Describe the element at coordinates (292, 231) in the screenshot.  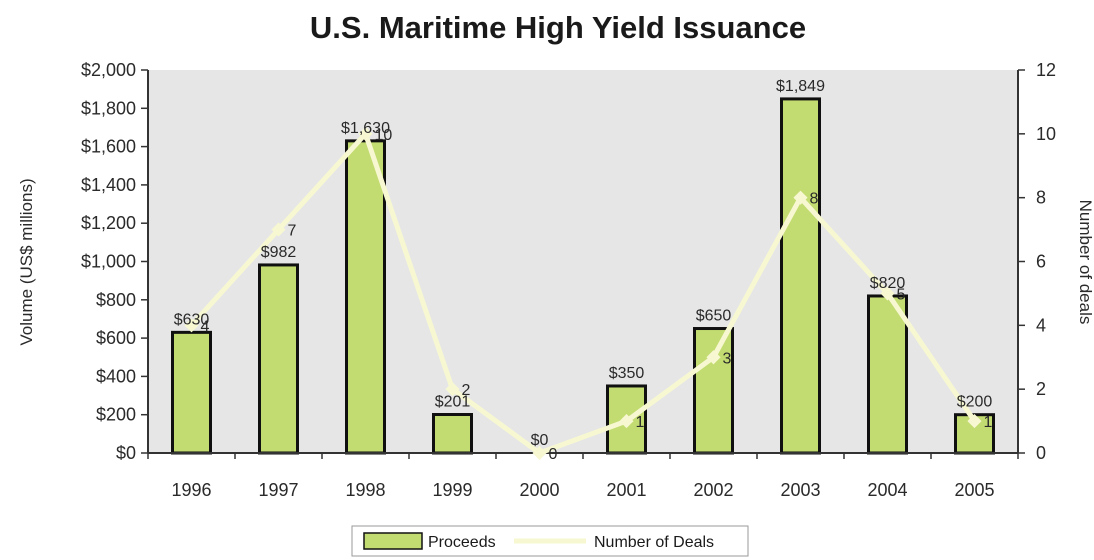
I see `data-label-deals: 7` at that location.